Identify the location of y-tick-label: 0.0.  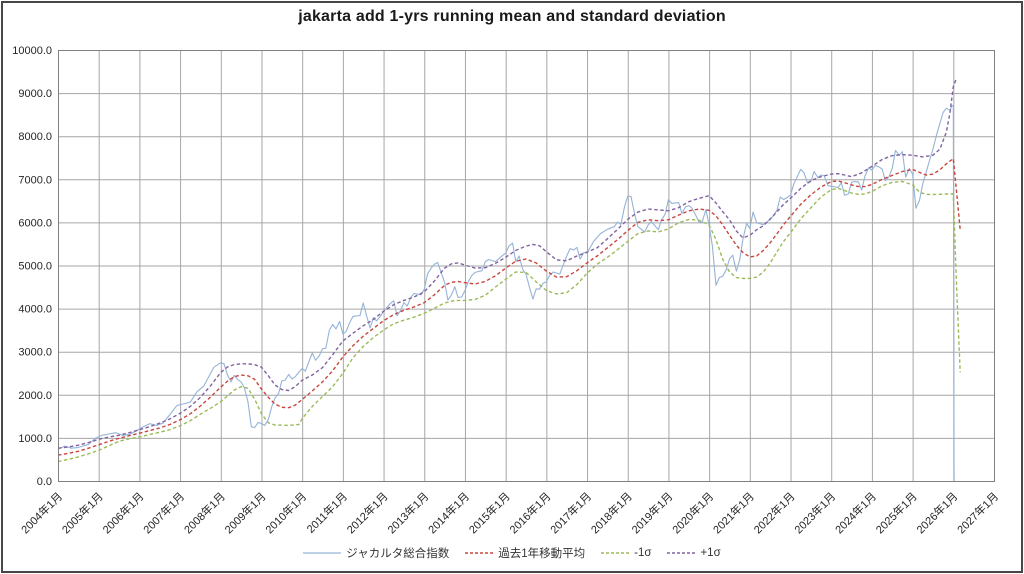
(44, 482).